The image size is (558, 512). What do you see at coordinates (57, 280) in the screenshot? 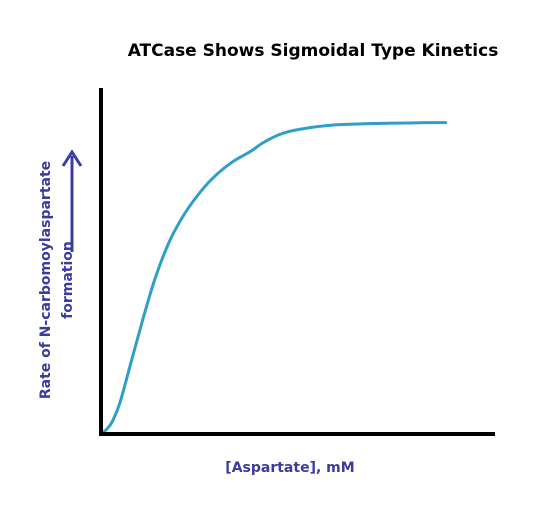
I see `y-axis-label: Rate of N-carbomoylaspartate formation` at bounding box center [57, 280].